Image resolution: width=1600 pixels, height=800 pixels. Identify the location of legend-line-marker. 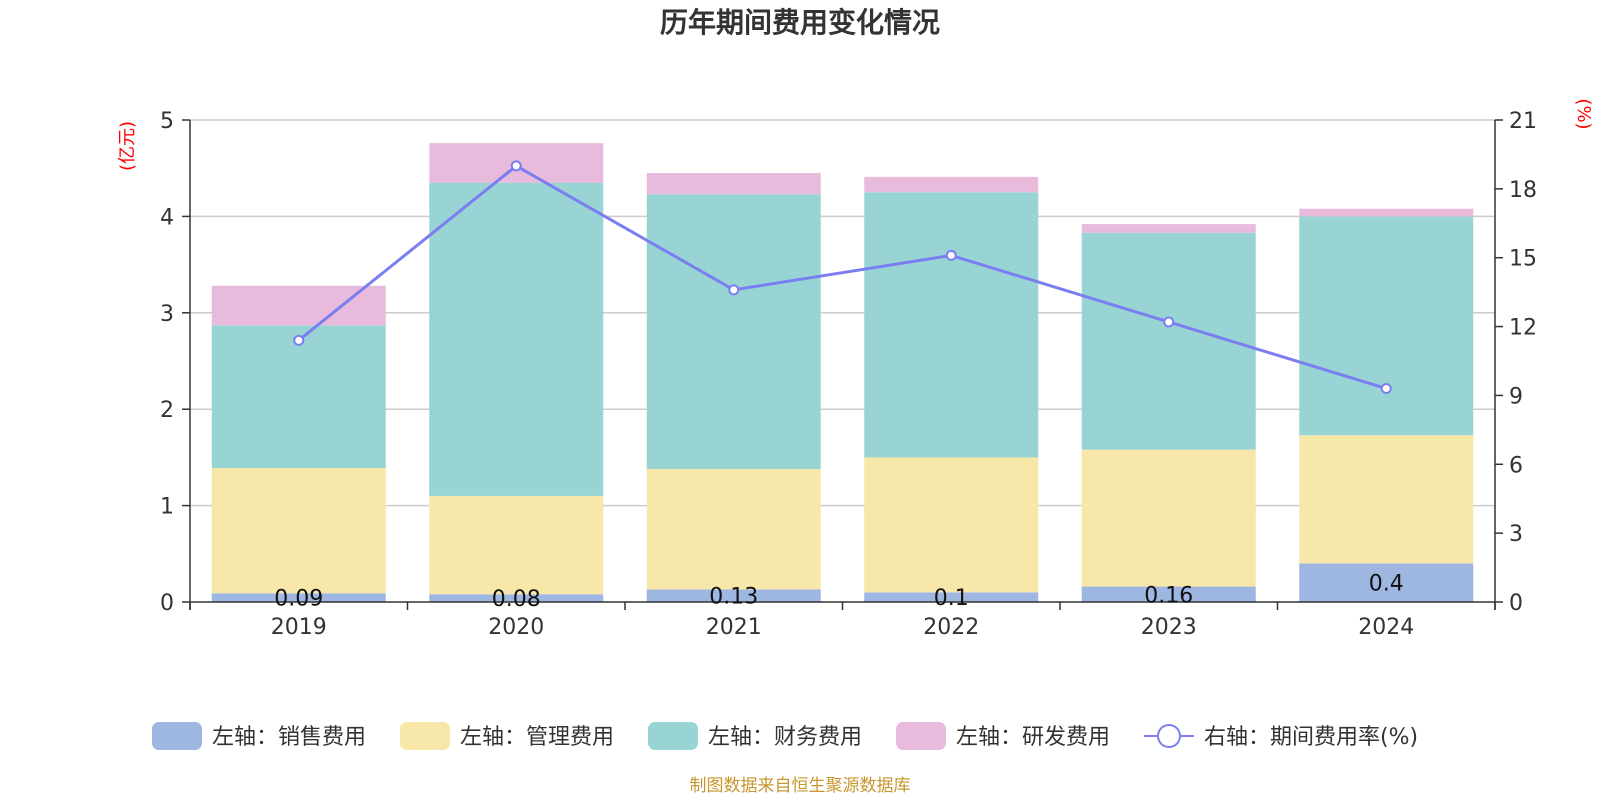
(1169, 736).